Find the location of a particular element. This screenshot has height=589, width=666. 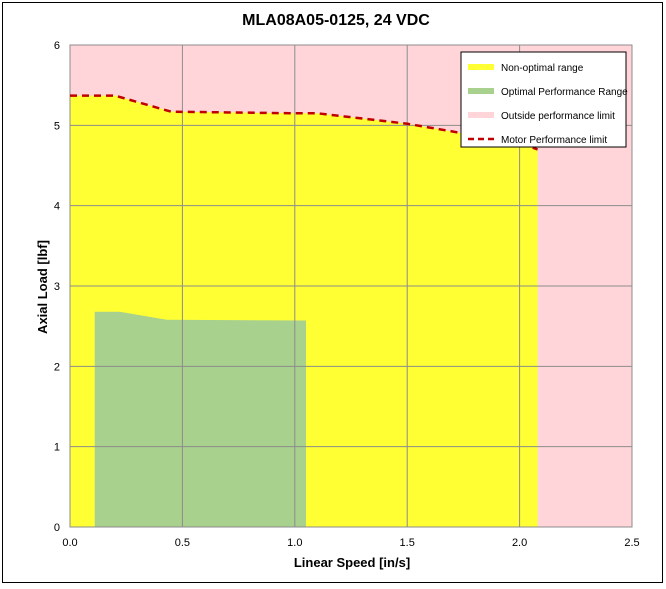

y-tick-label: 5 is located at coordinates (57, 126).